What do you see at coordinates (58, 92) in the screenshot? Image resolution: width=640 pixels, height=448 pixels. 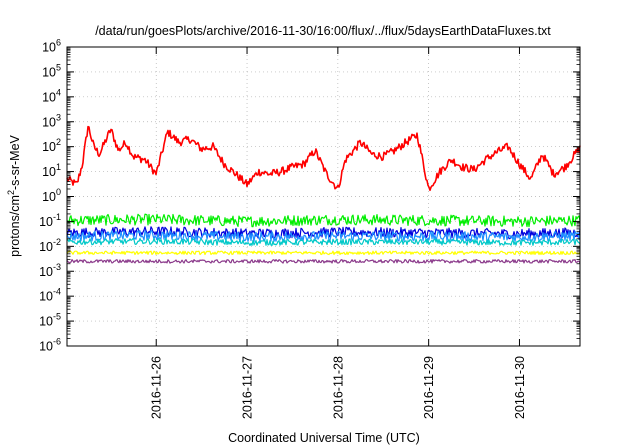 I see `y-tick-exponent: 4` at bounding box center [58, 92].